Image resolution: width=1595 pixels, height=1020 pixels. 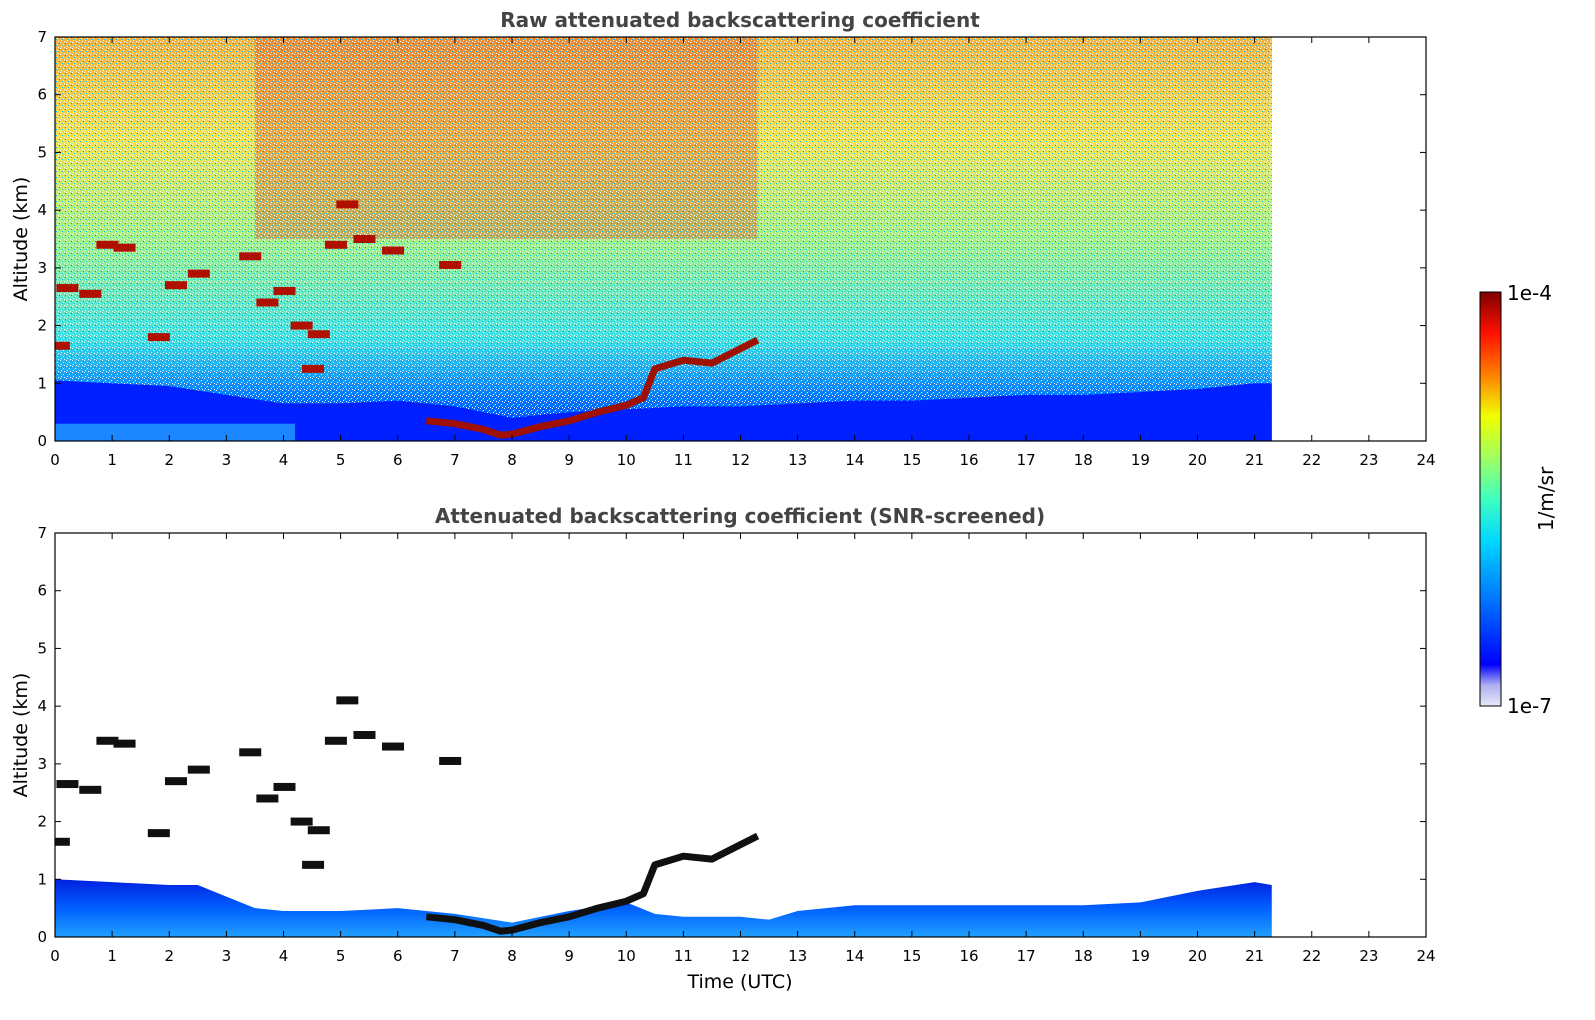 What do you see at coordinates (1529, 293) in the screenshot?
I see `colorbar-max-label: 1e-4` at bounding box center [1529, 293].